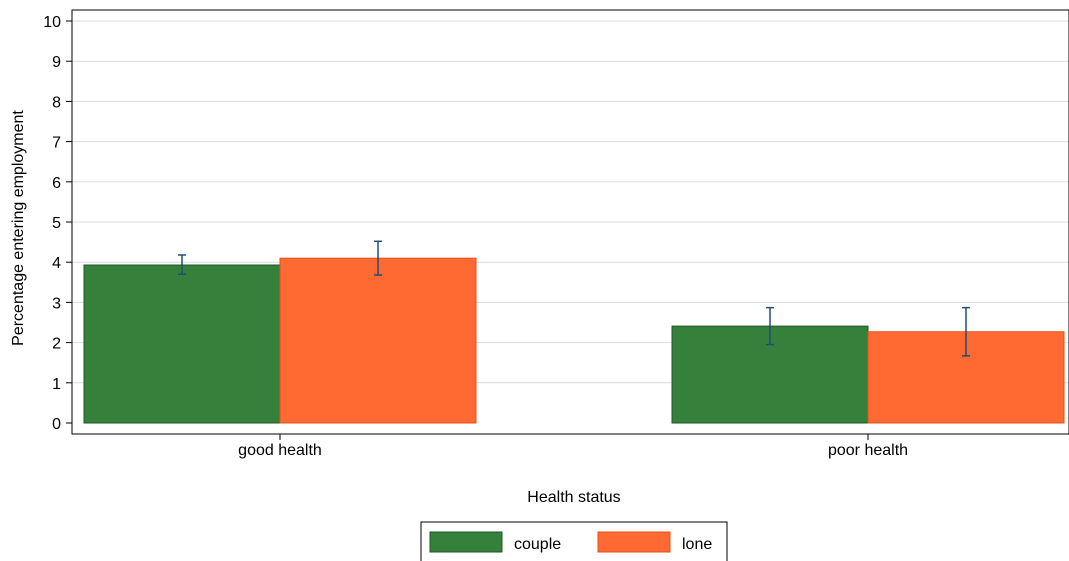 The image size is (1069, 561). What do you see at coordinates (56, 344) in the screenshot?
I see `y-tick-label: 2` at bounding box center [56, 344].